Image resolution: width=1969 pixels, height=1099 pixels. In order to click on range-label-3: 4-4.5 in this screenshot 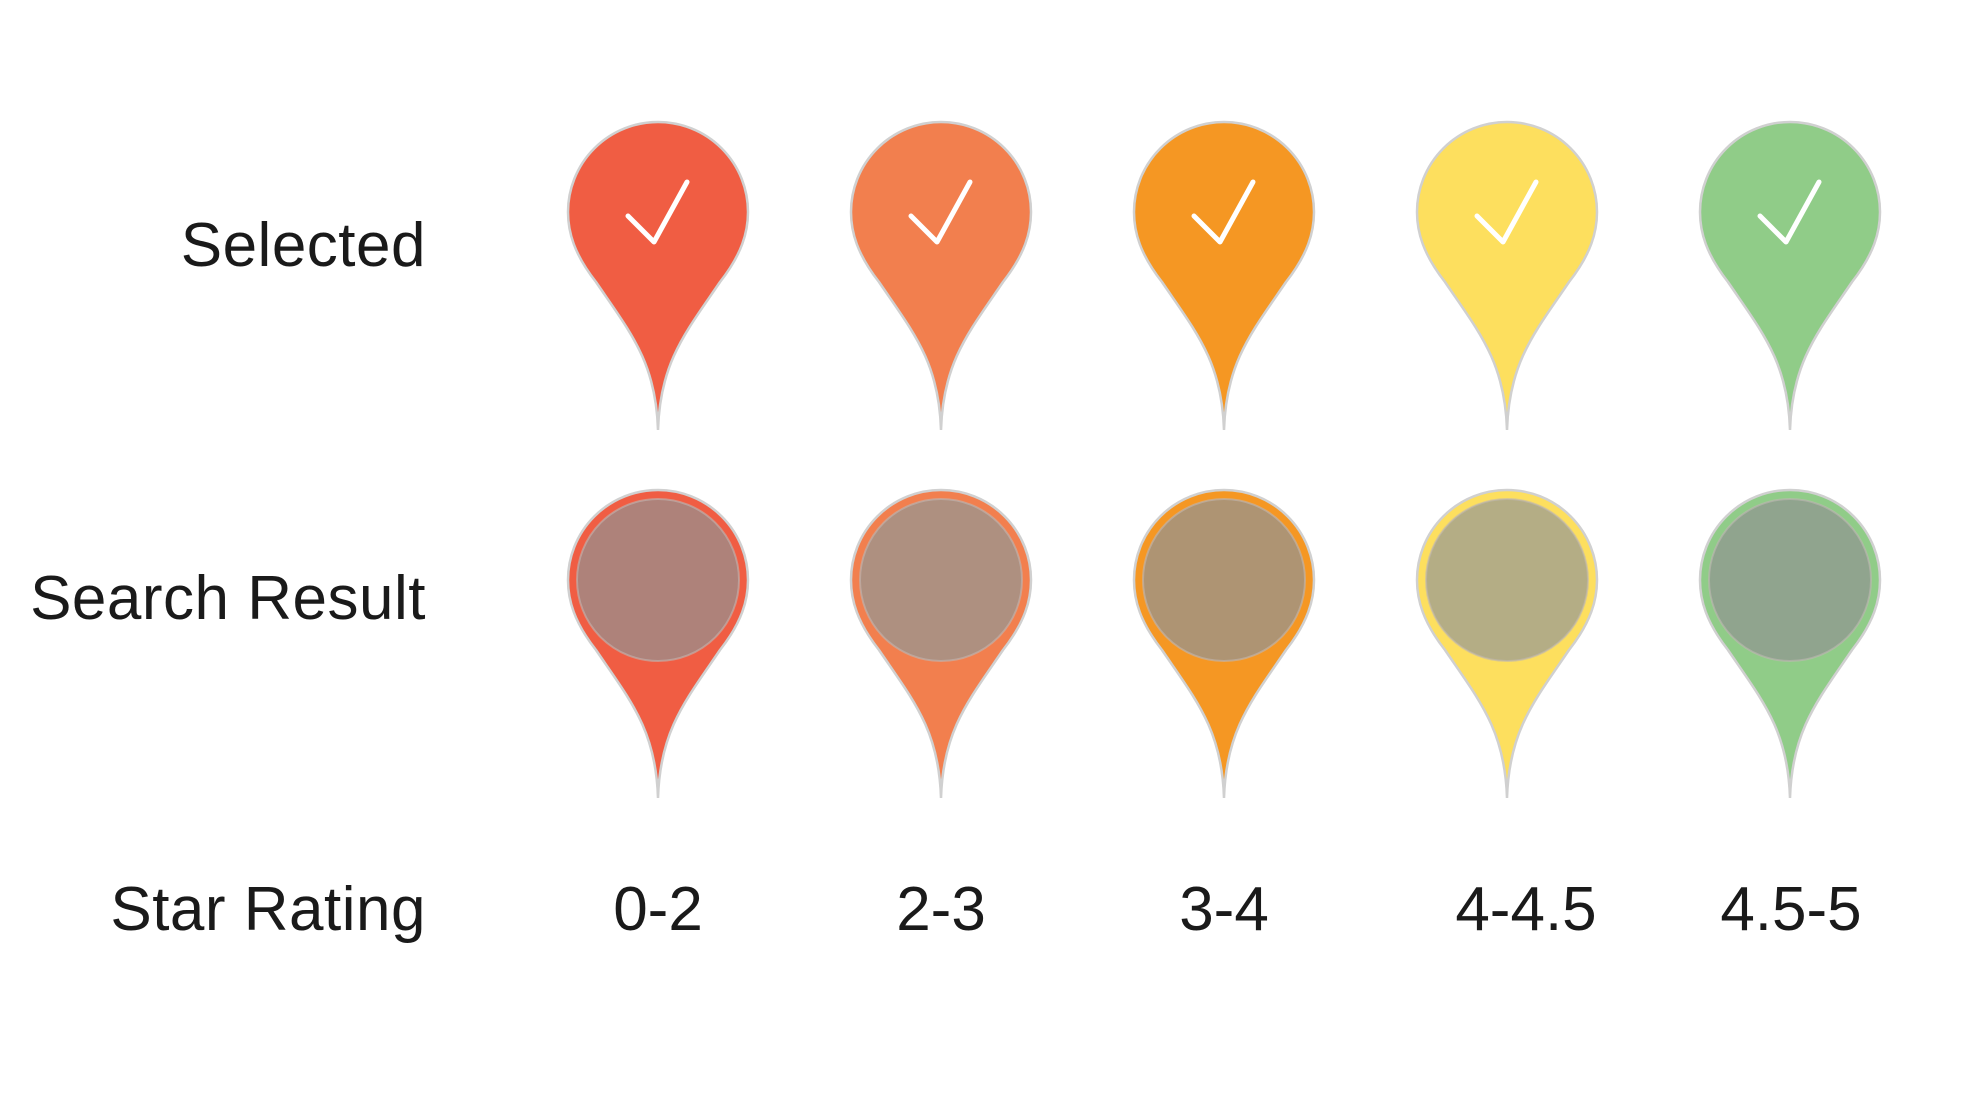, I will do `click(1526, 909)`.